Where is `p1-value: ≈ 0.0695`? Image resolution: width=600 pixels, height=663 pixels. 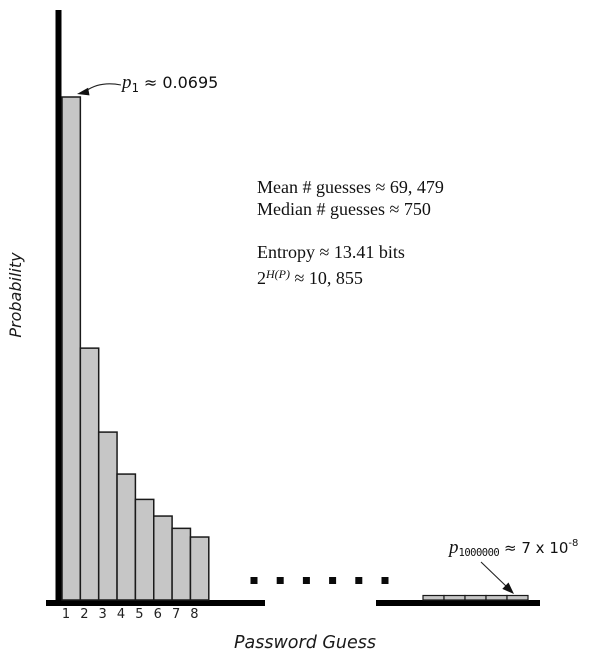 p1-value: ≈ 0.0695 is located at coordinates (178, 82).